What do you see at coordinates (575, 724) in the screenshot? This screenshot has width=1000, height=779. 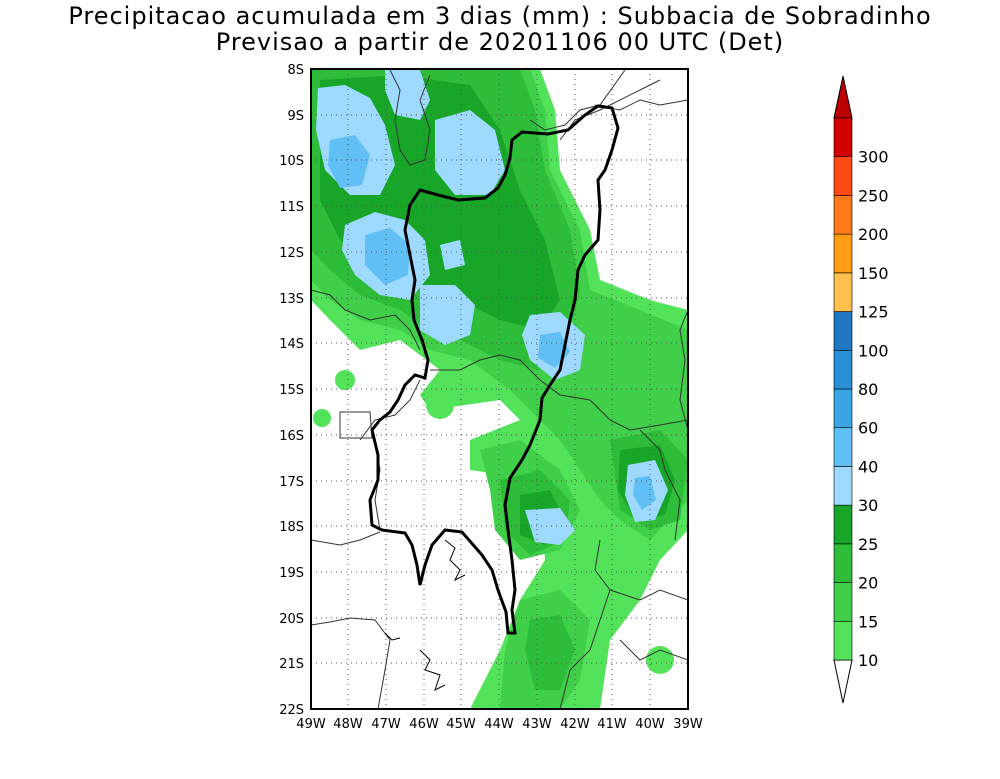 I see `lon-tick-label: 42W` at bounding box center [575, 724].